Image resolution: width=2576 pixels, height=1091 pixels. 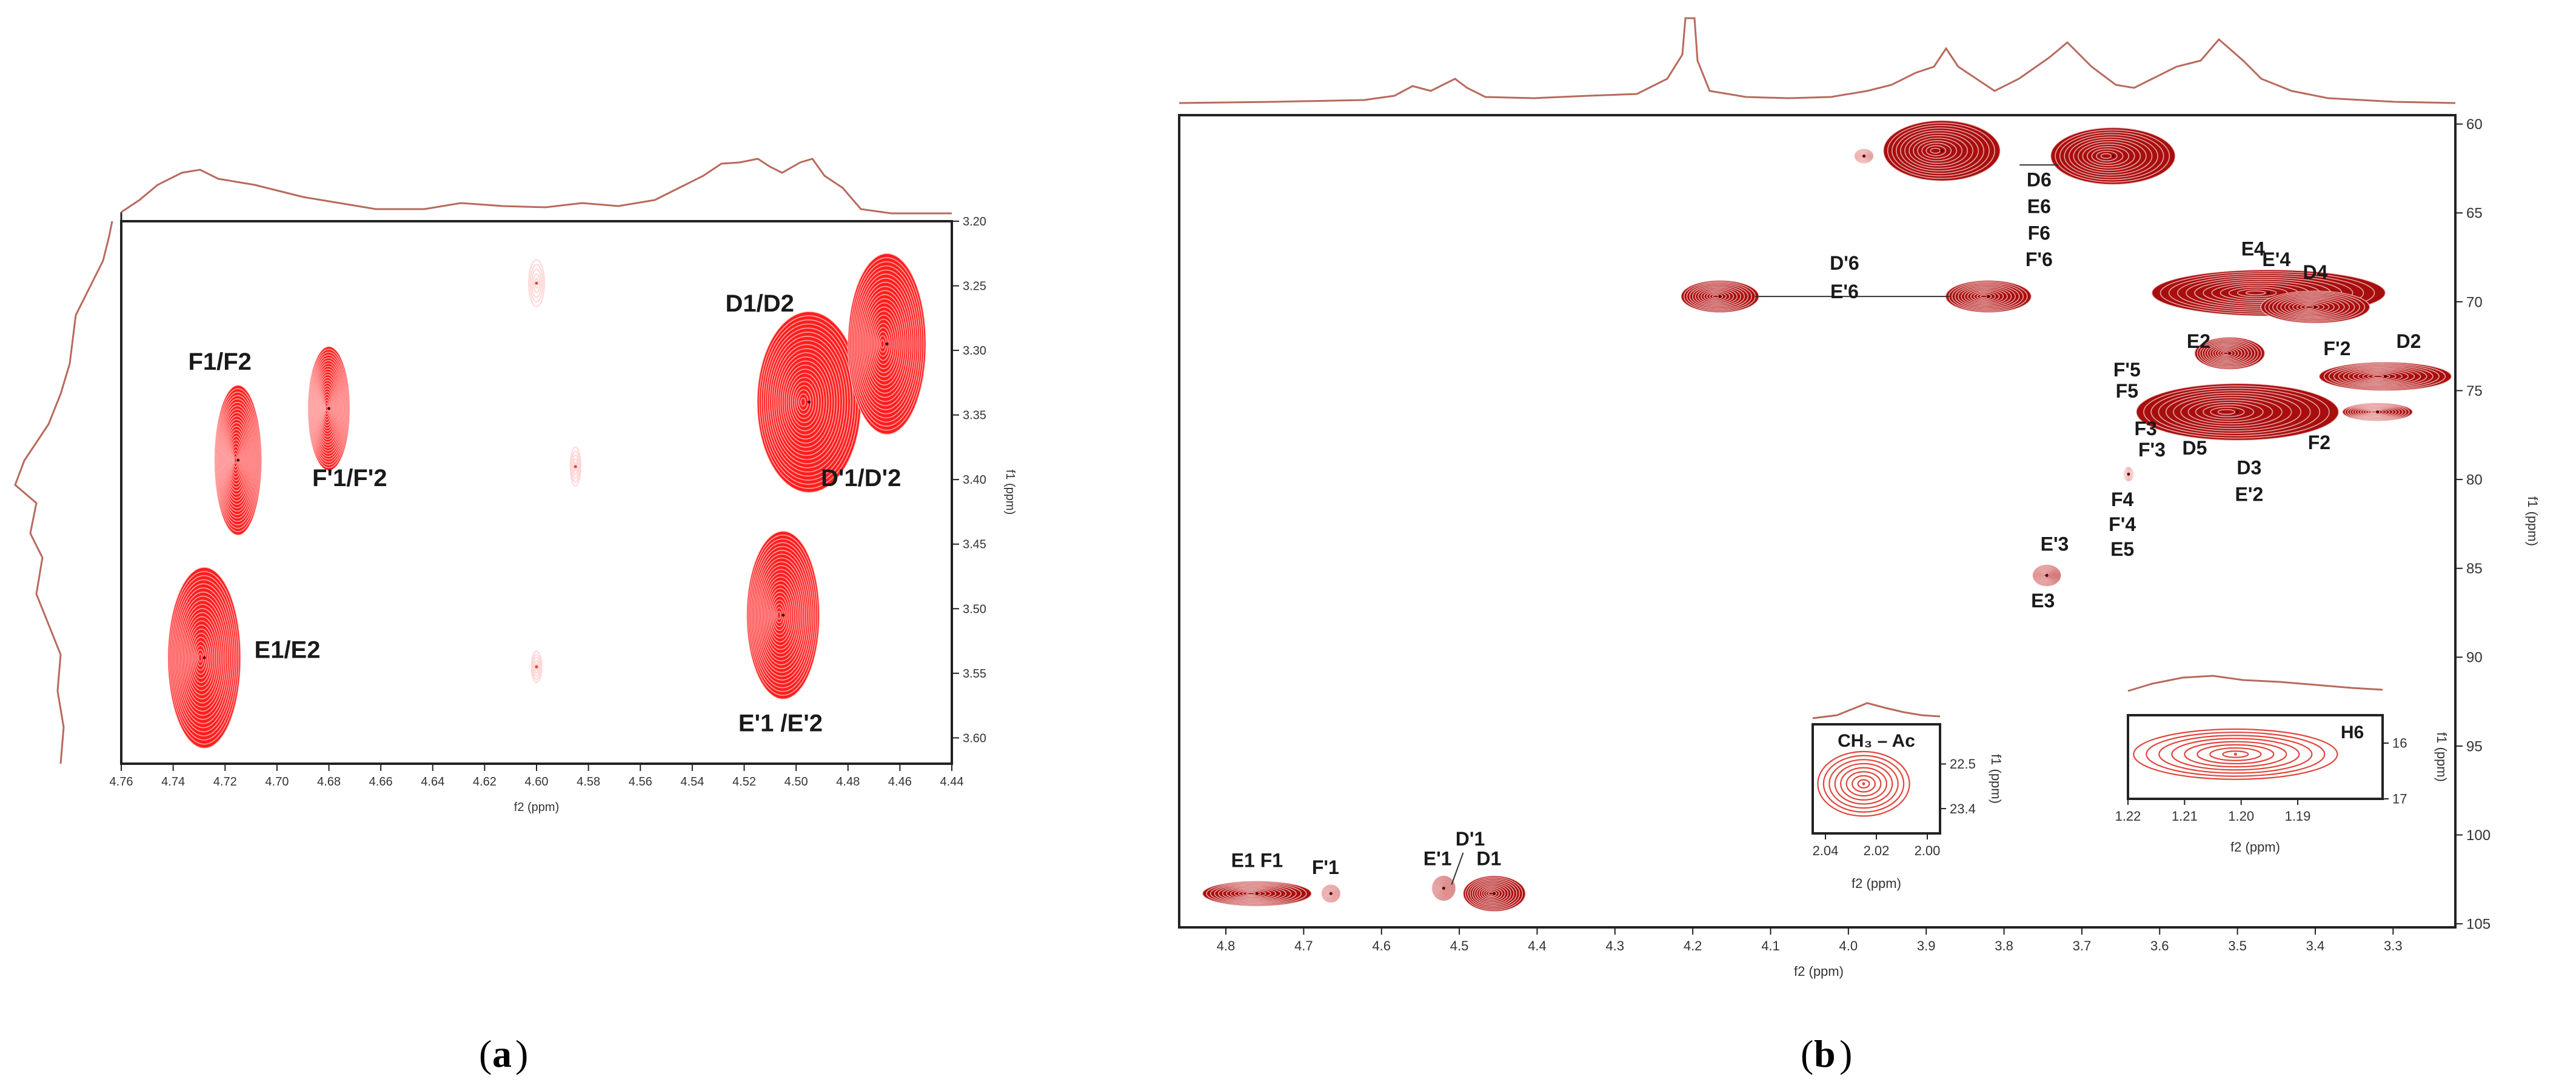 I want to click on panel-b-annotation-label: F'3, so click(x=2152, y=450).